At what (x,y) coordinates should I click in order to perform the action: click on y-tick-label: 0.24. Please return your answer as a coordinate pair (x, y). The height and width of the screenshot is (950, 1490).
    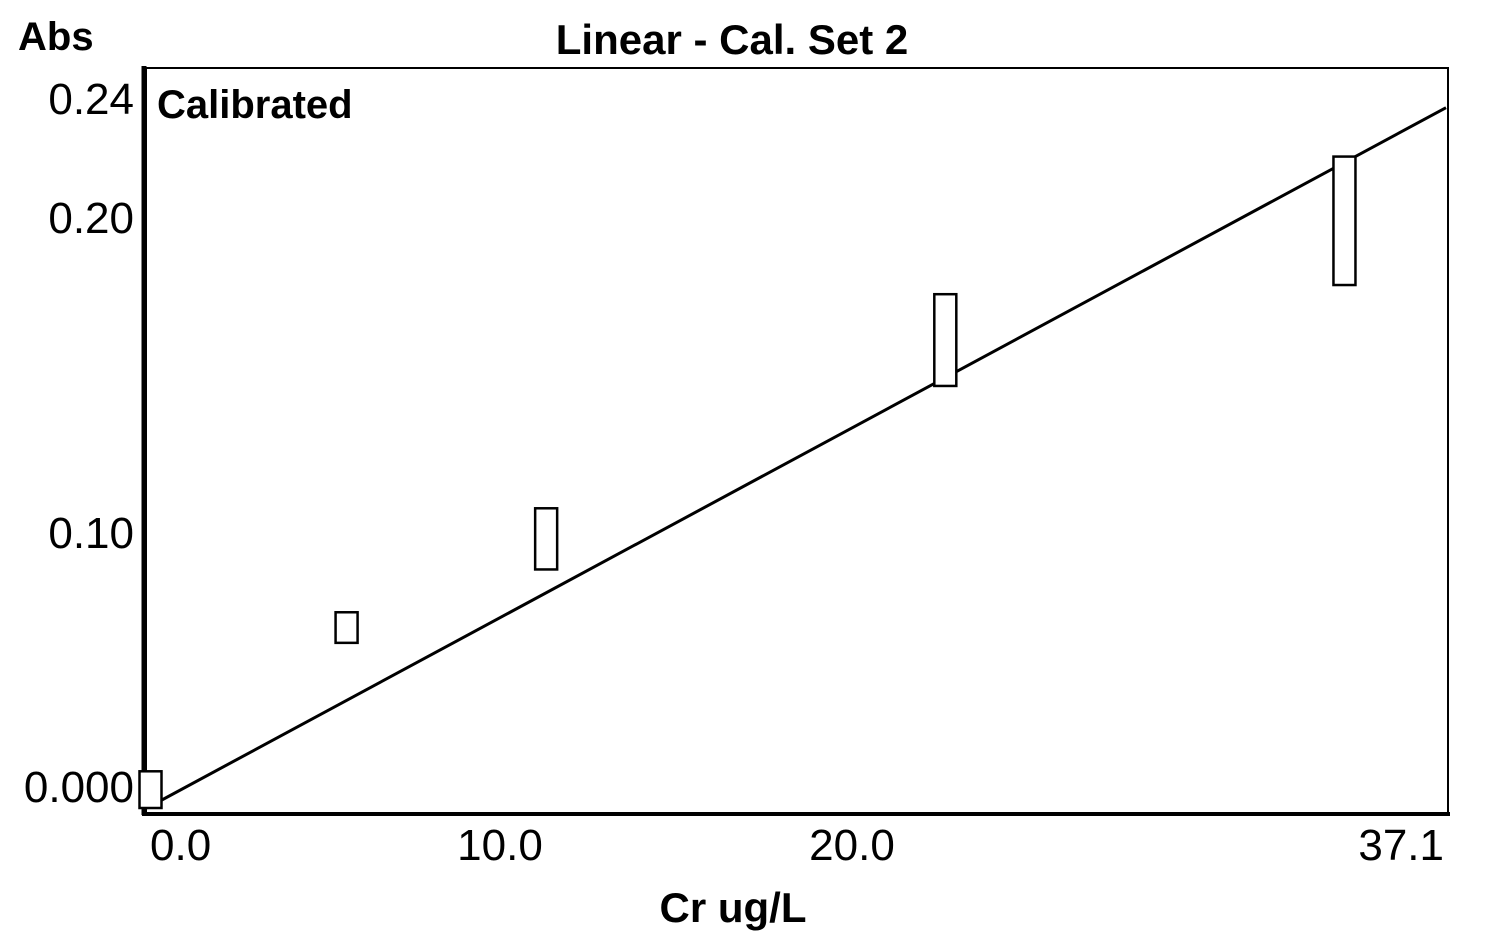
    Looking at the image, I should click on (91, 99).